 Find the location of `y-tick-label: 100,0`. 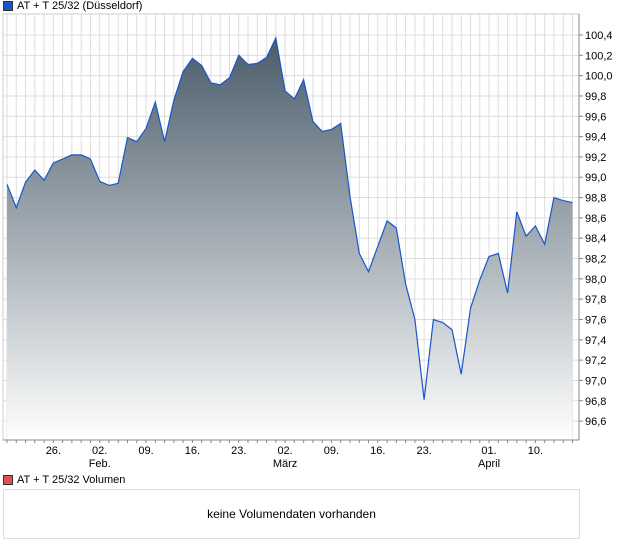

y-tick-label: 100,0 is located at coordinates (599, 77).